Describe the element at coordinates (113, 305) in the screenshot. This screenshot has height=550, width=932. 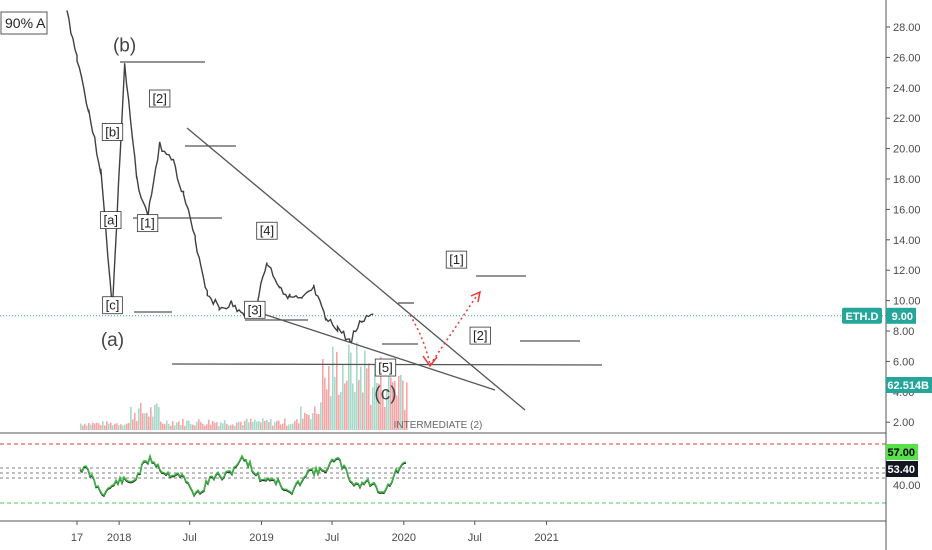
I see `wave-label-3: [c]` at that location.